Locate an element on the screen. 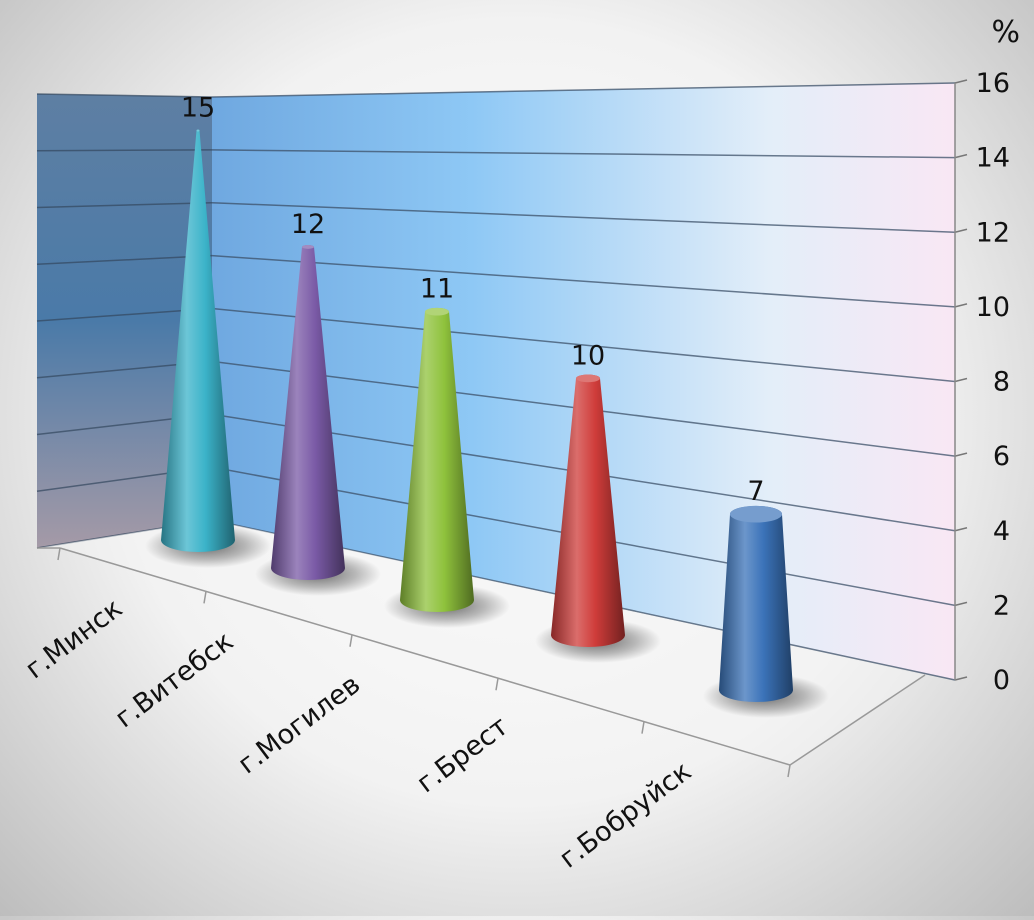  data-label: 12 is located at coordinates (308, 224).